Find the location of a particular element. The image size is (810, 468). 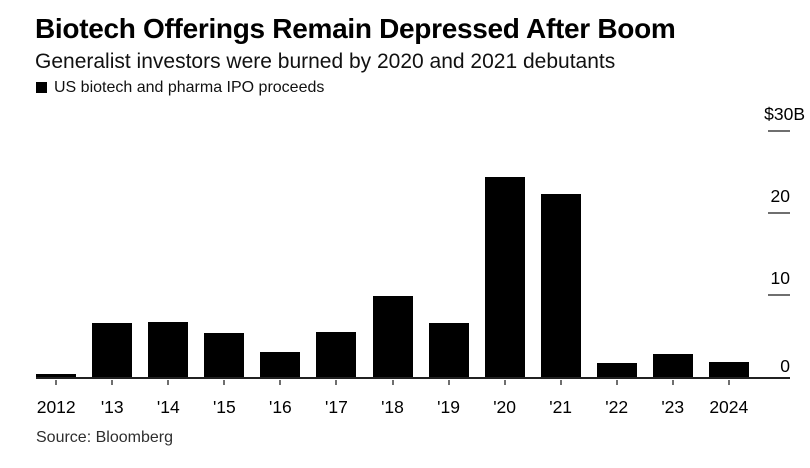

bar-2024 is located at coordinates (728, 369).